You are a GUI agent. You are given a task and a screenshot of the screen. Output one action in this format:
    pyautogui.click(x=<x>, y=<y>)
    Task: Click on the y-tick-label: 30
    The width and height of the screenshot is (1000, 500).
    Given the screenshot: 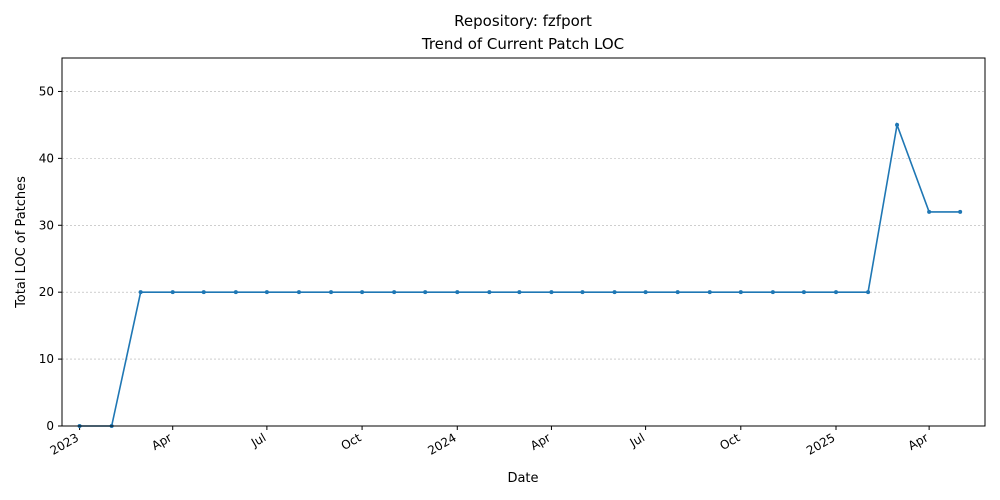 What is the action you would take?
    pyautogui.click(x=46, y=225)
    